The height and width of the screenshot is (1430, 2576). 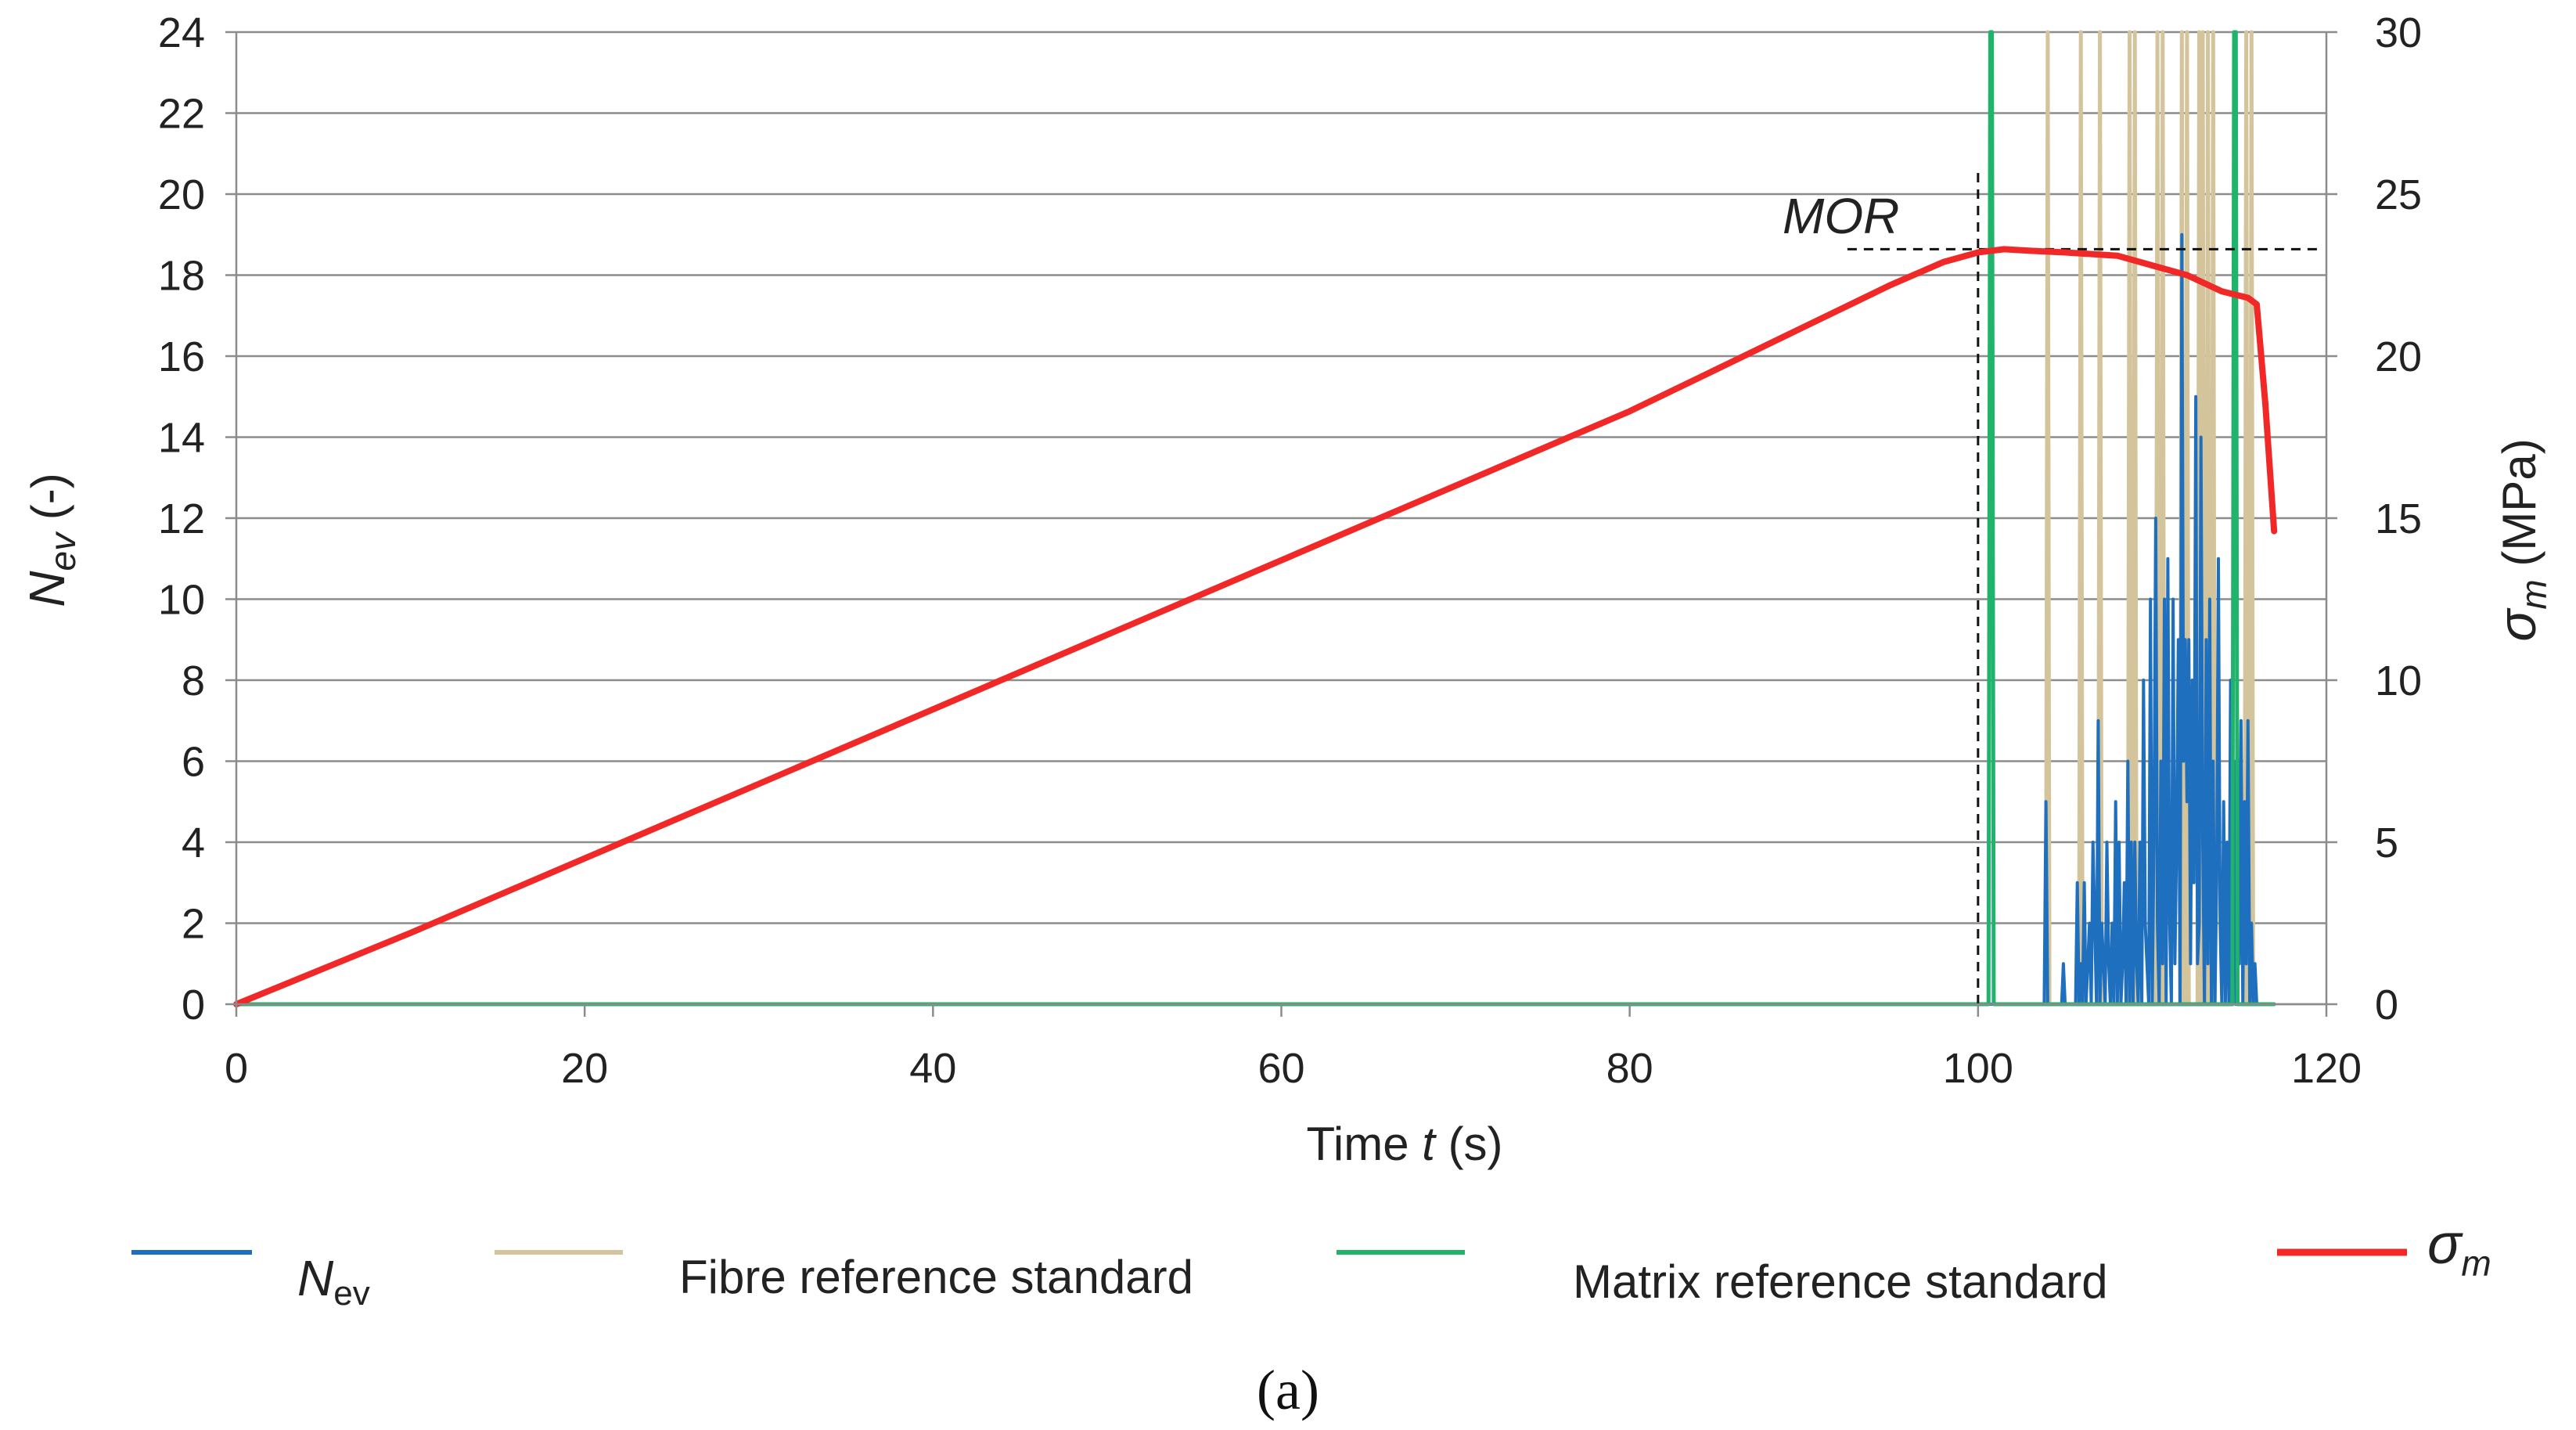 I want to click on y-right-tick-label: 30, so click(x=2398, y=32).